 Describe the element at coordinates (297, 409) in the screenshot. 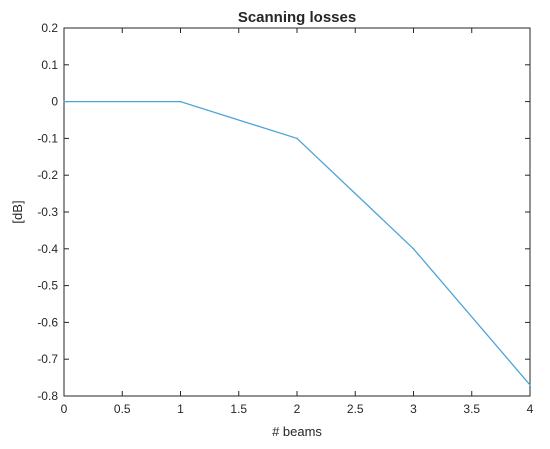

I see `x-tick-label: 2` at that location.